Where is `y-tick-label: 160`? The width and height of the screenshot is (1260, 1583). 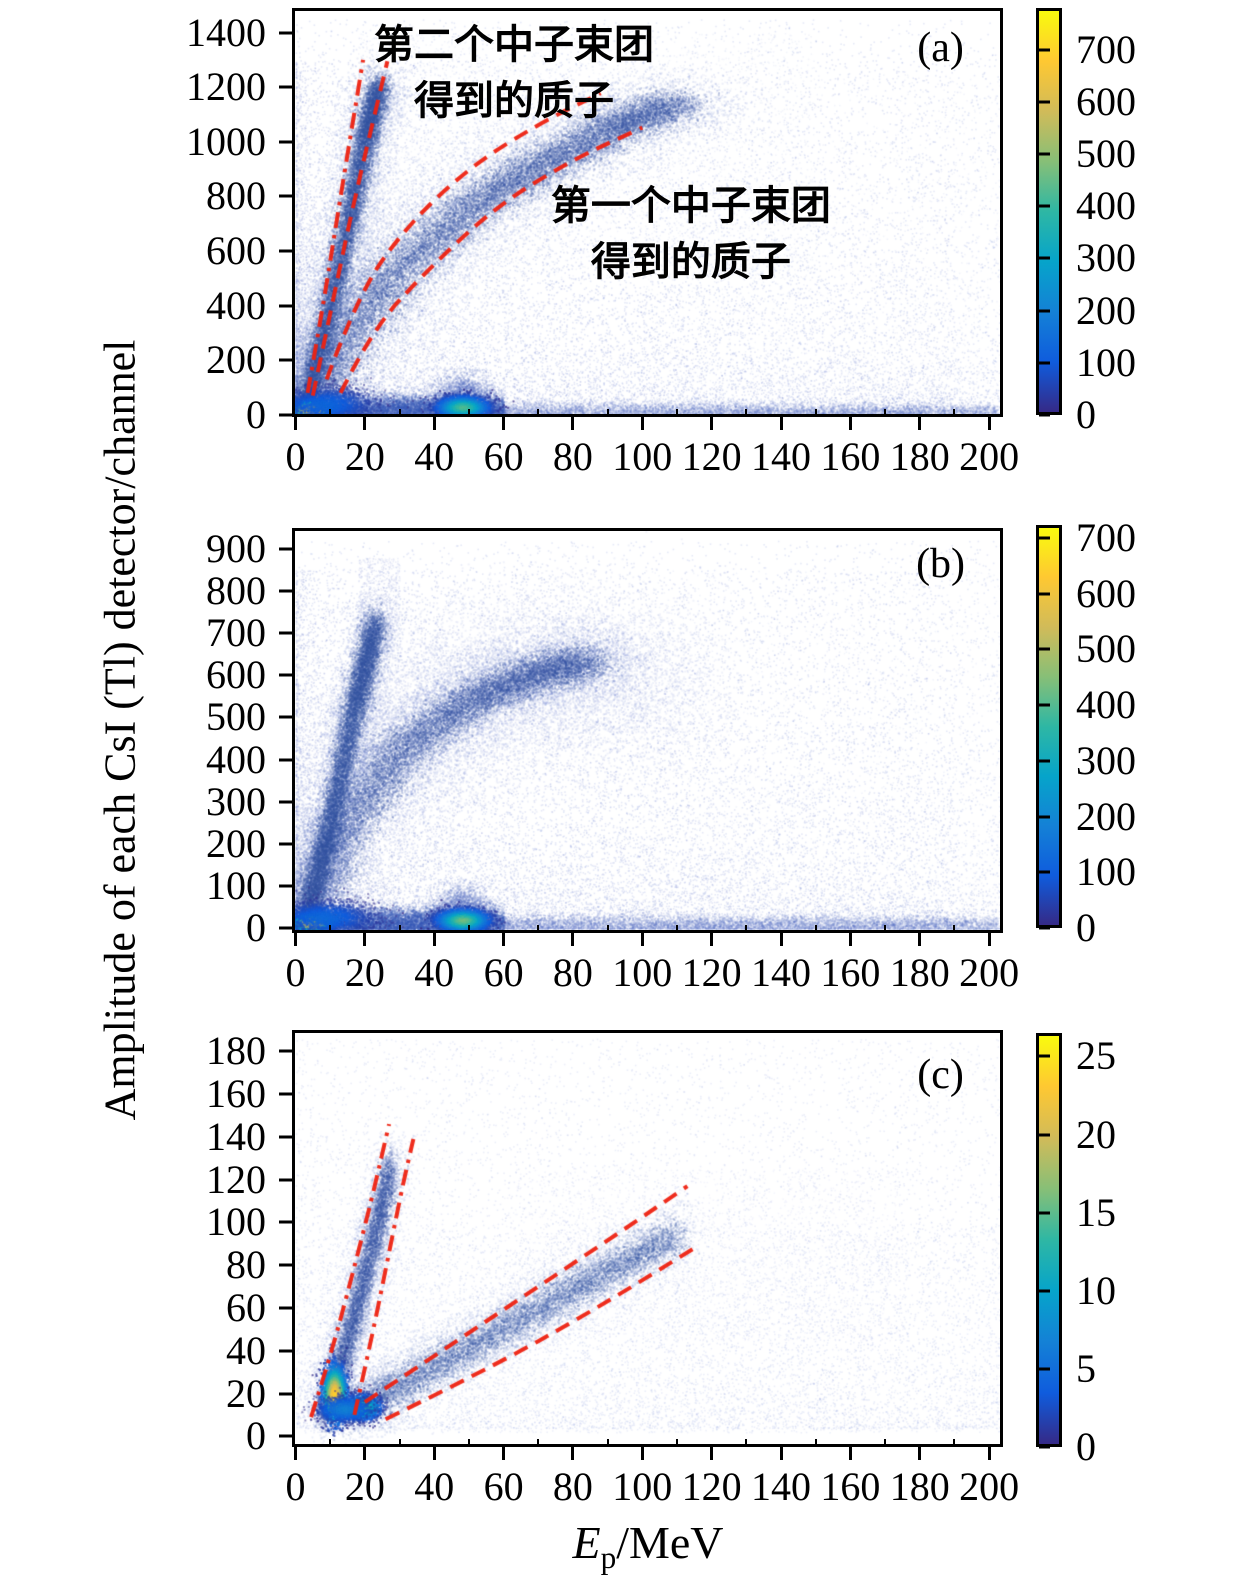 y-tick-label: 160 is located at coordinates (236, 1094).